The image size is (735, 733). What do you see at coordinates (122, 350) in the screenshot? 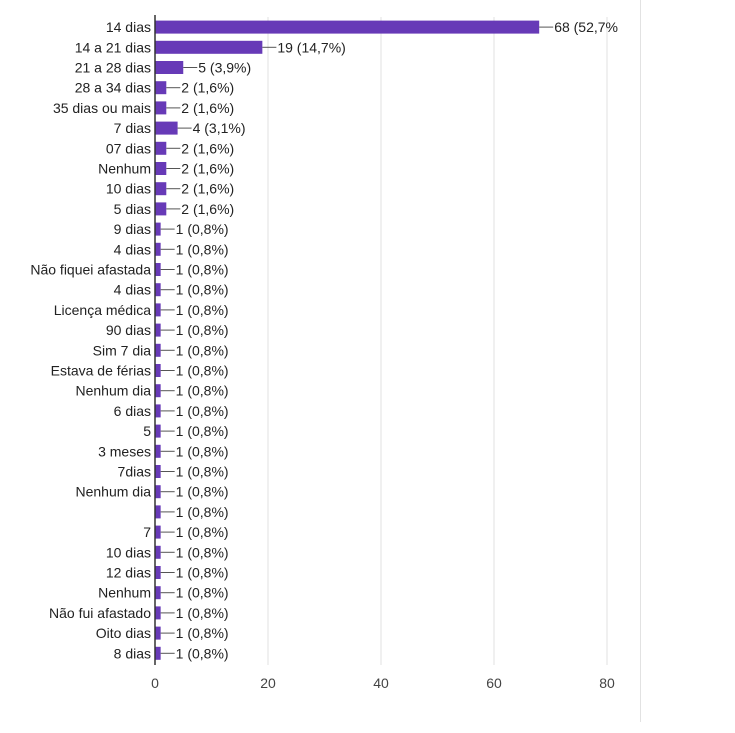
I see `category-label: Sim 7 dia` at bounding box center [122, 350].